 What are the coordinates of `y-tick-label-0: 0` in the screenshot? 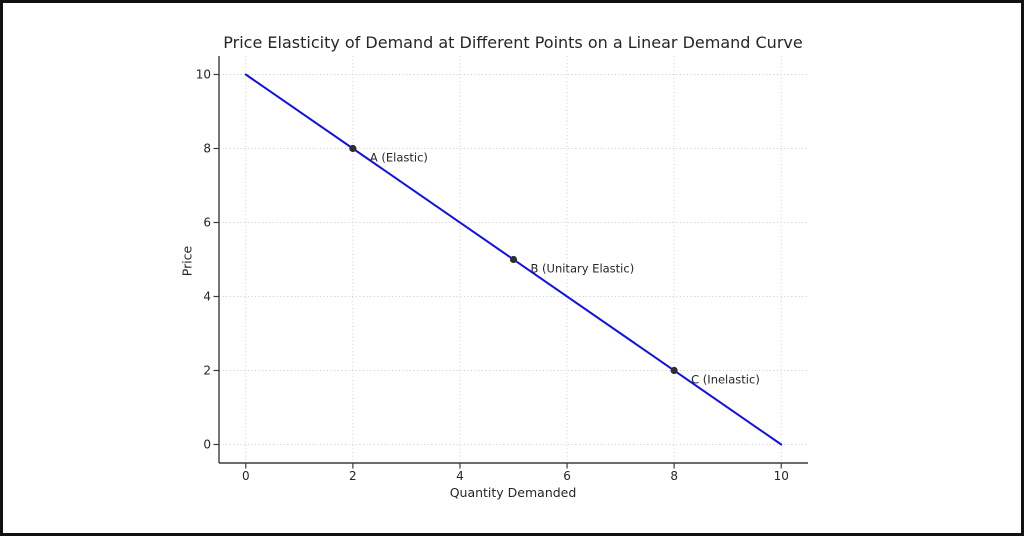 It's located at (207, 445).